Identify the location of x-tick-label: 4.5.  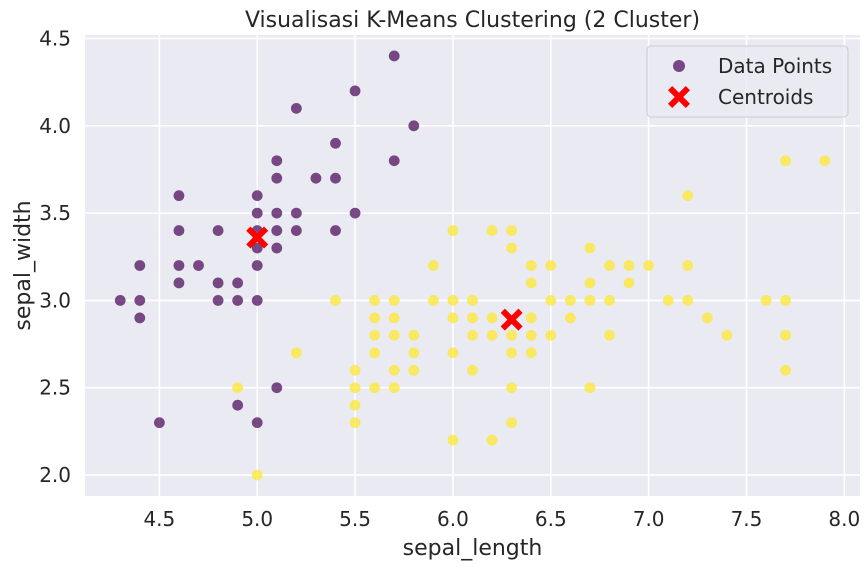
(159, 519).